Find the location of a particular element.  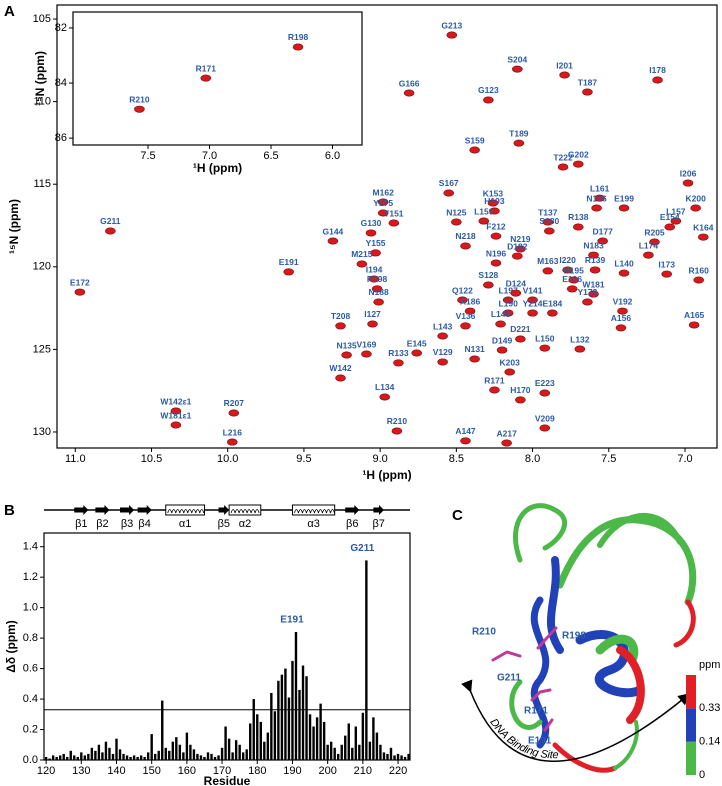

peak-label: V141 is located at coordinates (533, 290).